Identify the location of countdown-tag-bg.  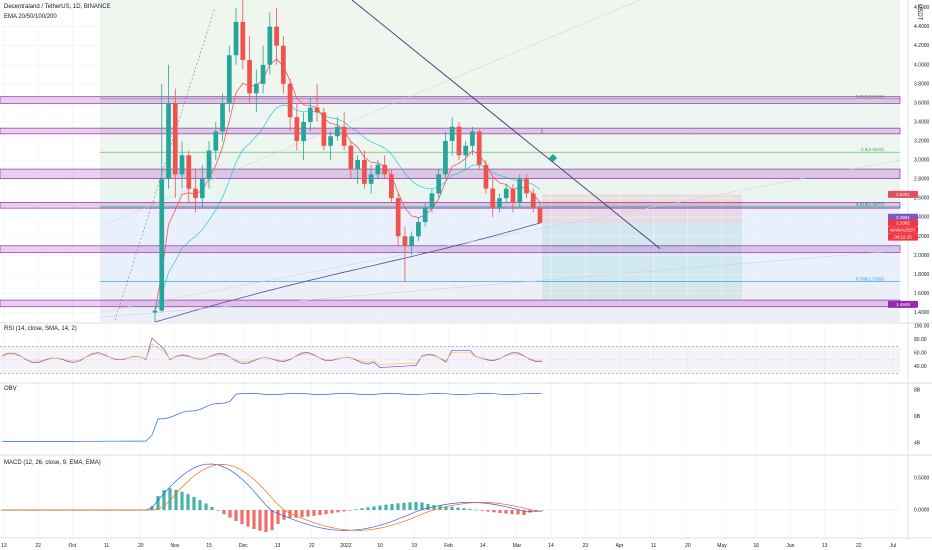
(903, 237).